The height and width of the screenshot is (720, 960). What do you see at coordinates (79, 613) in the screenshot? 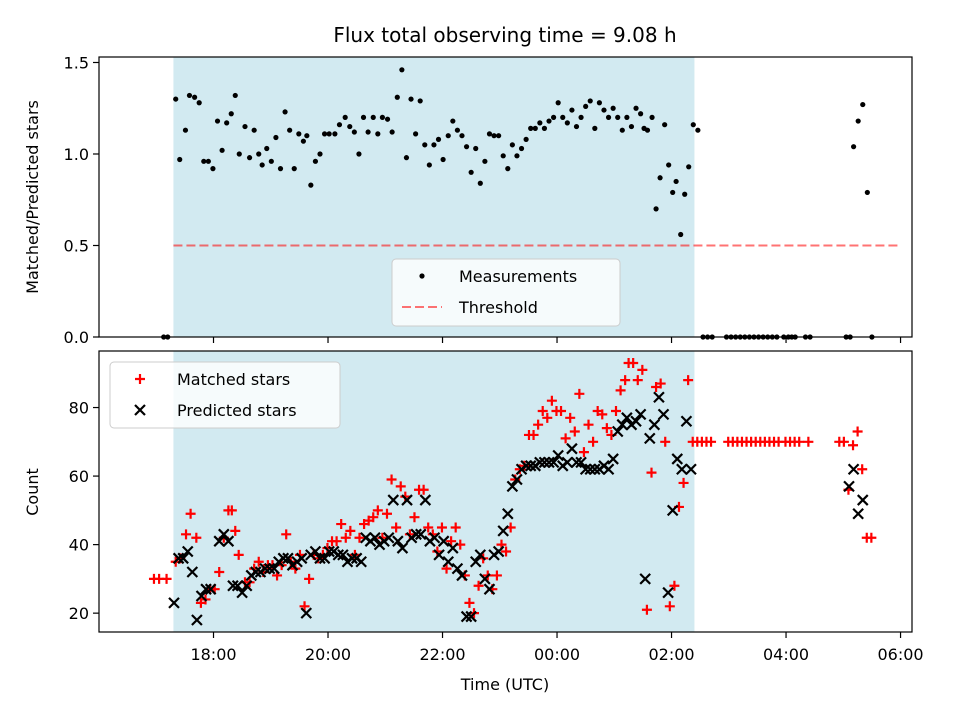
I see `y-tick-label: 20` at bounding box center [79, 613].